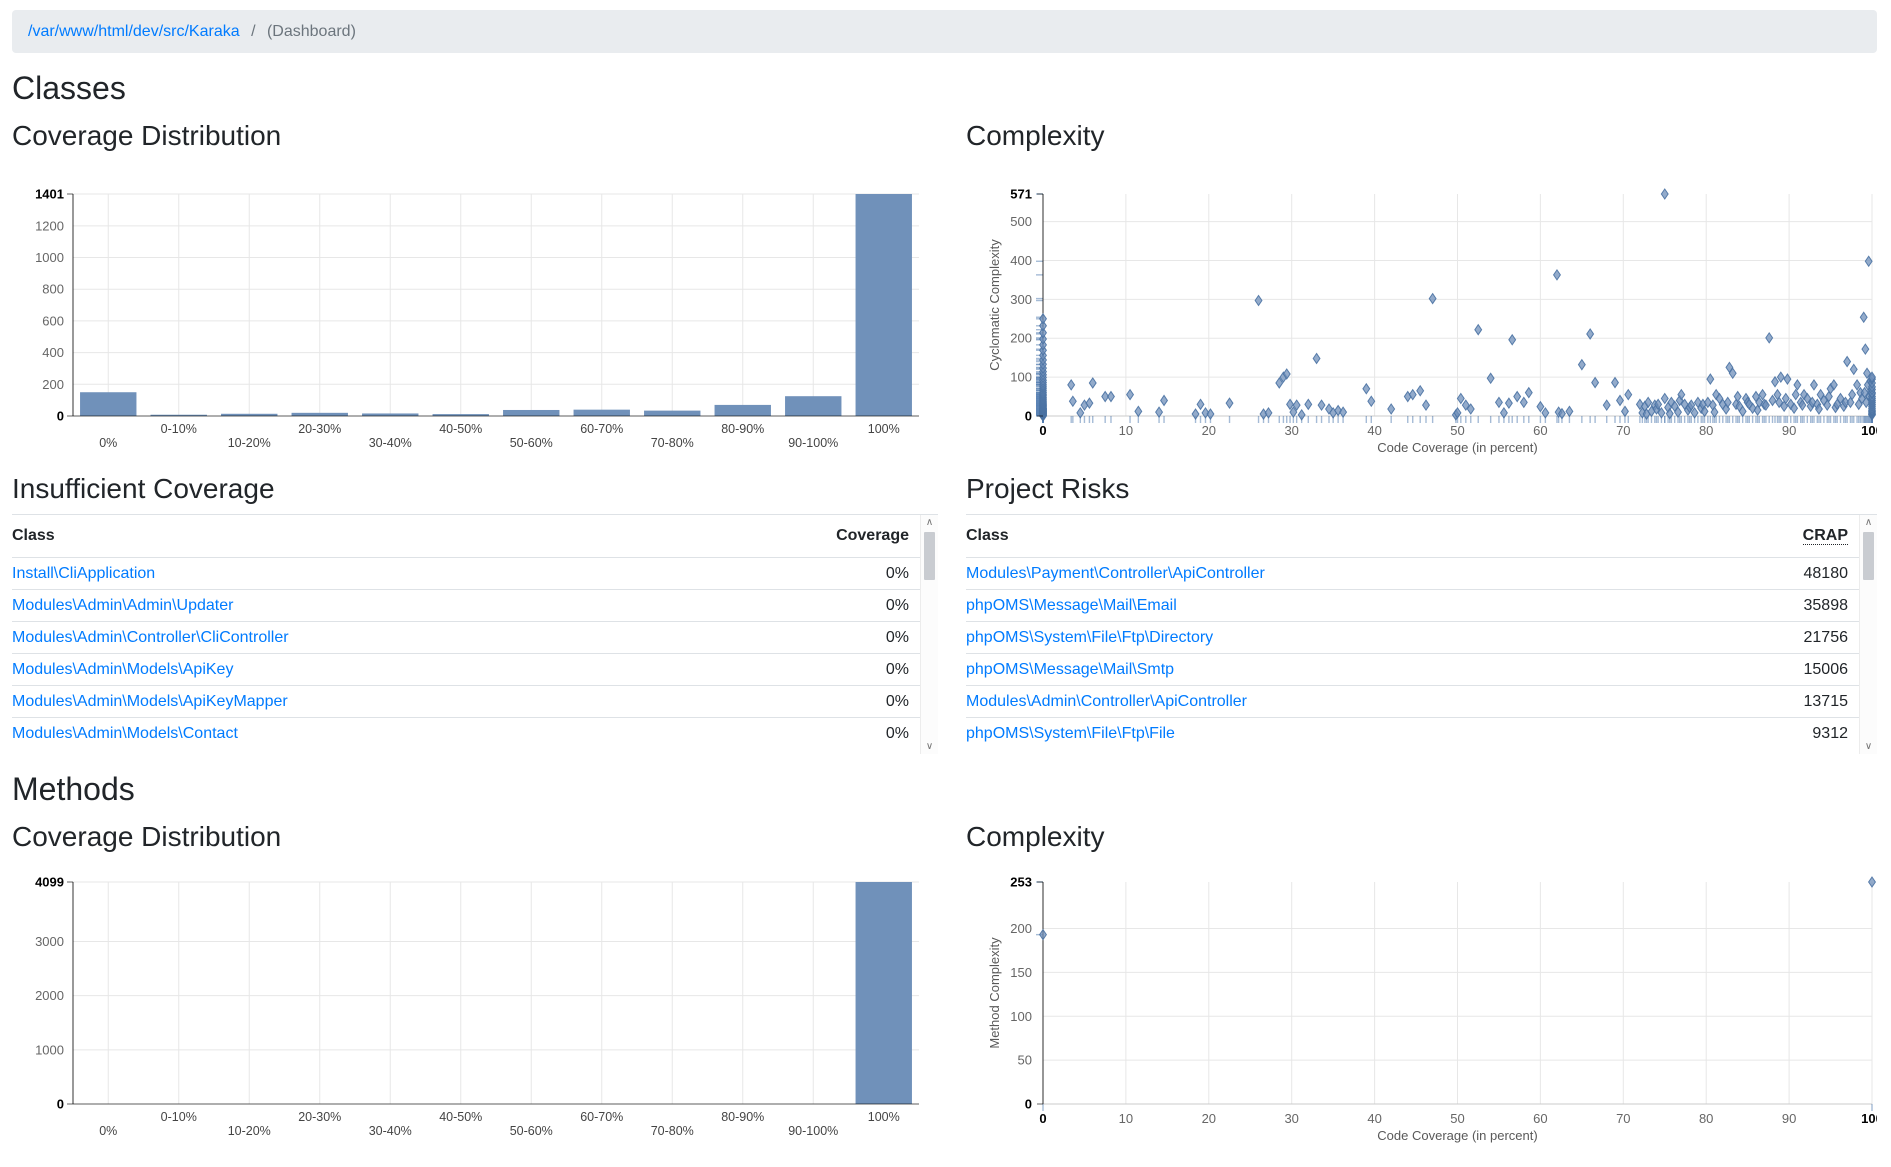 This screenshot has width=1891, height=1167. I want to click on table-row: phpOMS\System\File\Ftp\Directory 21756, so click(1413, 637).